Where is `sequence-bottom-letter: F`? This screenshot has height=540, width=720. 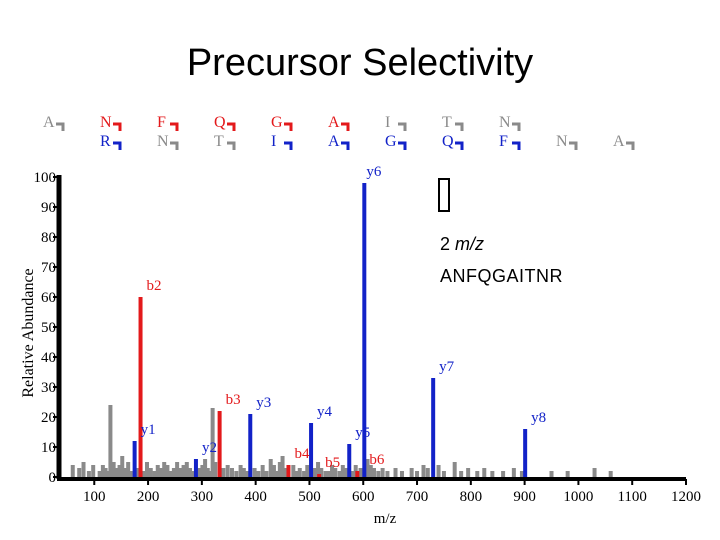
sequence-bottom-letter: F is located at coordinates (503, 141).